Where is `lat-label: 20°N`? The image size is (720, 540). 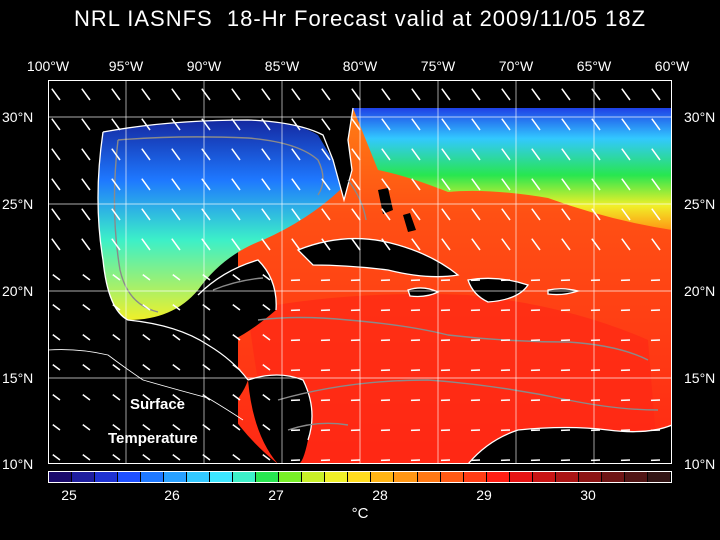
lat-label: 20°N is located at coordinates (700, 291).